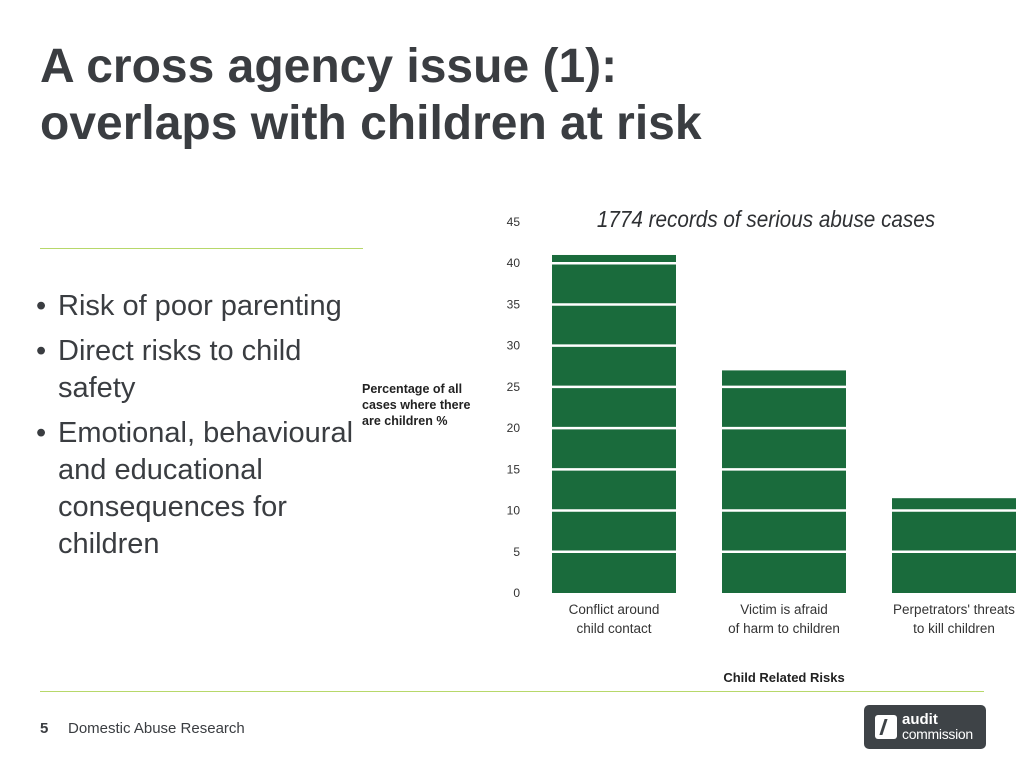 The width and height of the screenshot is (1024, 768). Describe the element at coordinates (920, 719) in the screenshot. I see `logo-line-1: audit` at that location.